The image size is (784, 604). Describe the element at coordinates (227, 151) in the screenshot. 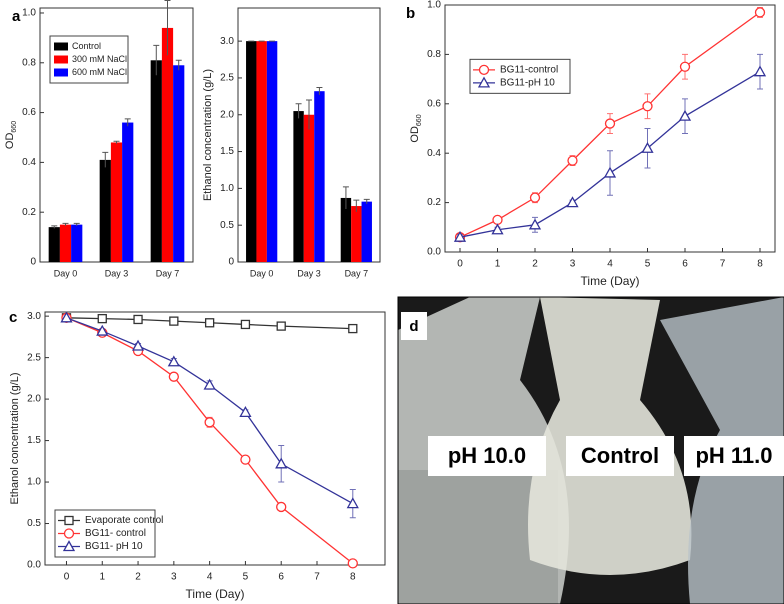

I see `y-tick-label: 1.5` at that location.